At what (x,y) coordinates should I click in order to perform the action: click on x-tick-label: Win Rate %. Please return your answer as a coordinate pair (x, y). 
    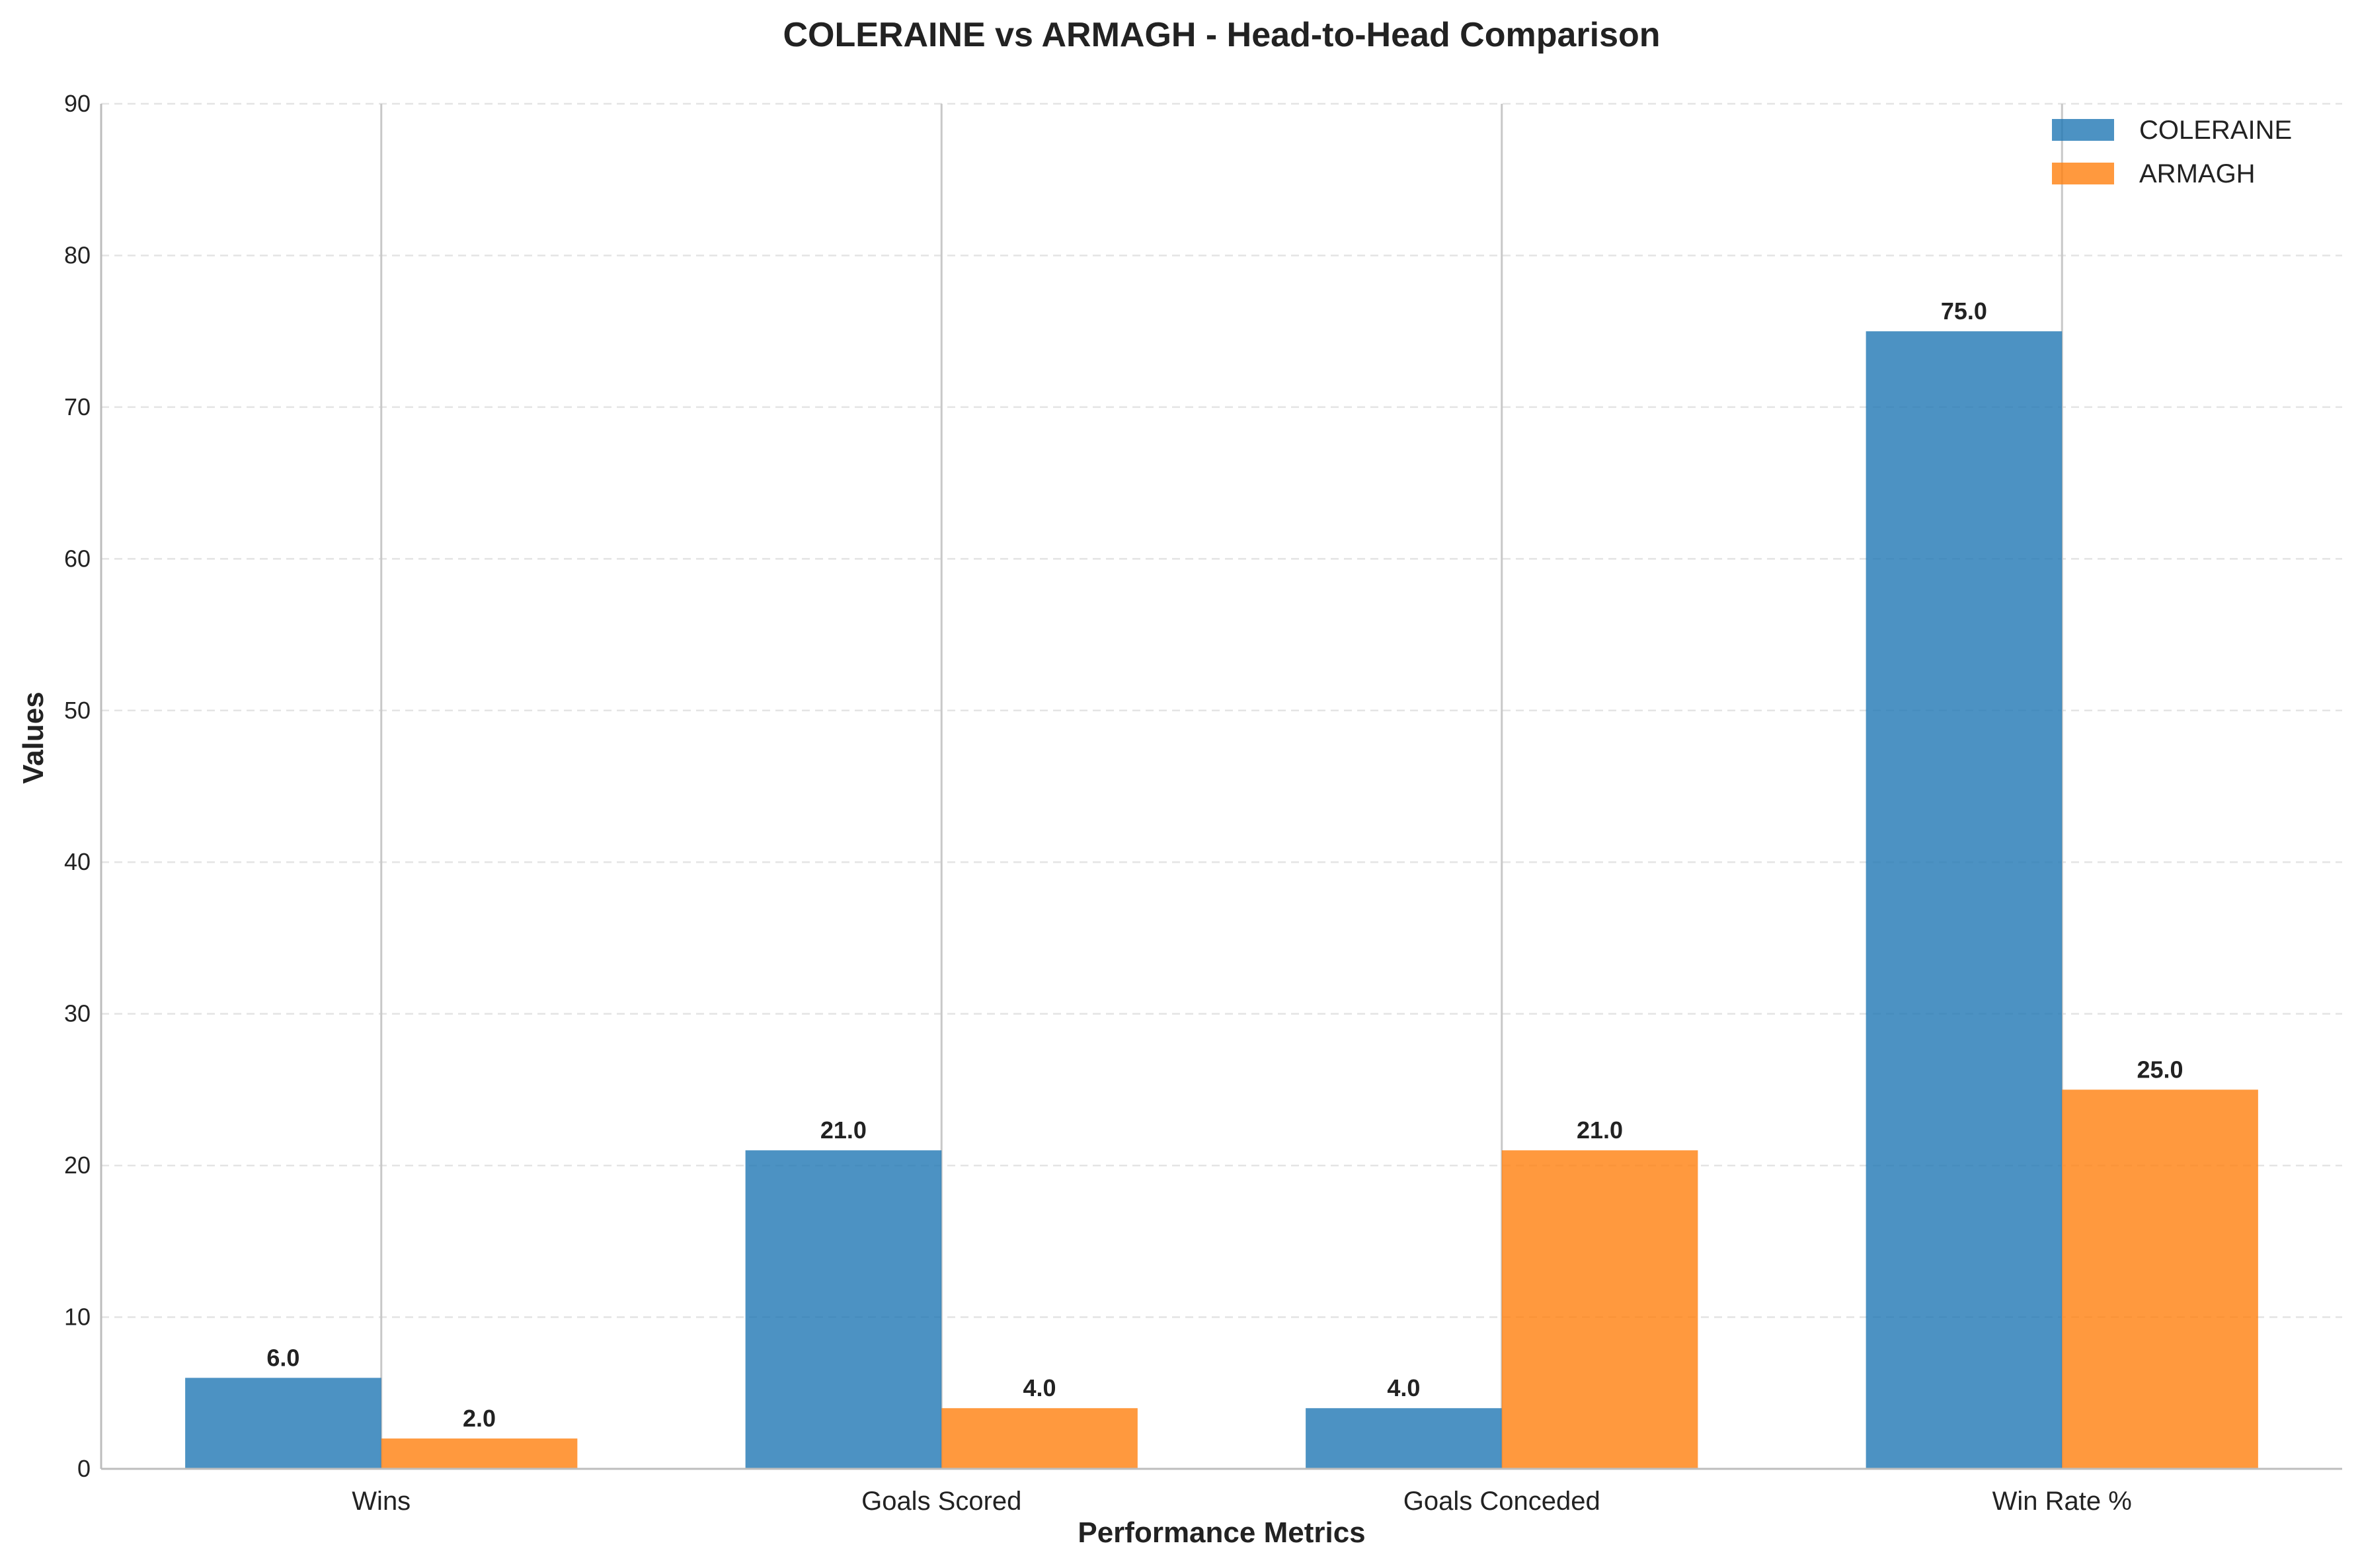
    Looking at the image, I should click on (2062, 1501).